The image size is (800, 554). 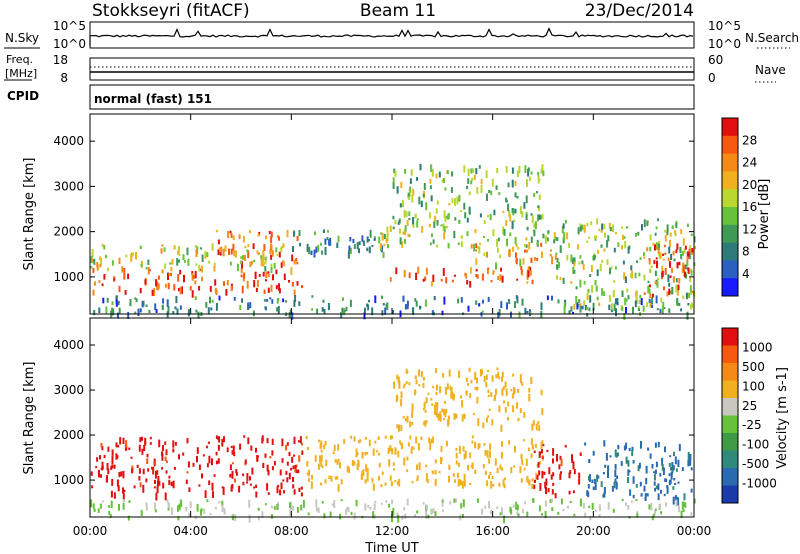 What do you see at coordinates (746, 274) in the screenshot?
I see `colorbar-tick-label: 4` at bounding box center [746, 274].